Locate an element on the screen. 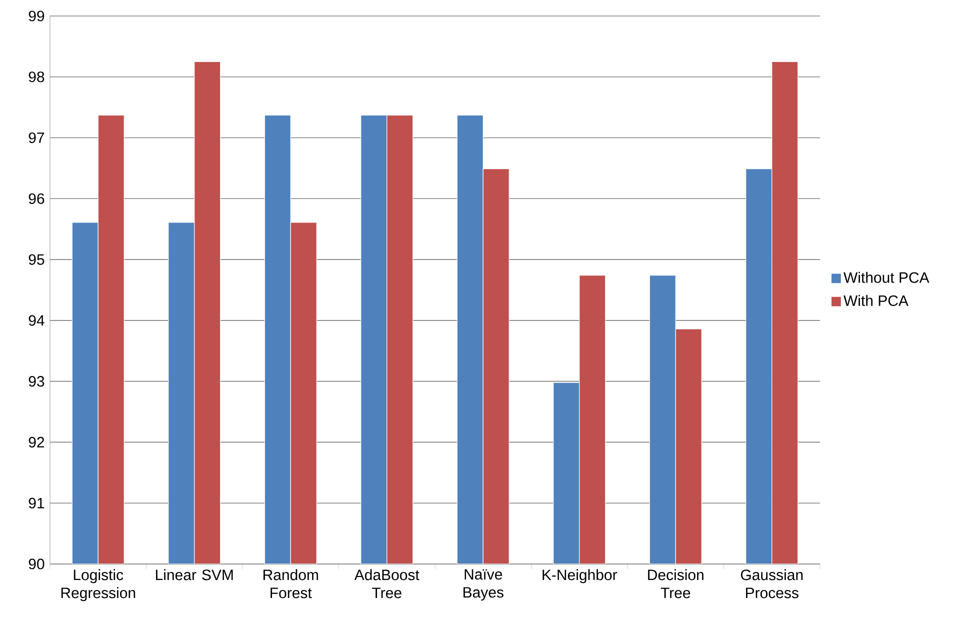 The width and height of the screenshot is (954, 626). legend-label: With PCA is located at coordinates (876, 300).